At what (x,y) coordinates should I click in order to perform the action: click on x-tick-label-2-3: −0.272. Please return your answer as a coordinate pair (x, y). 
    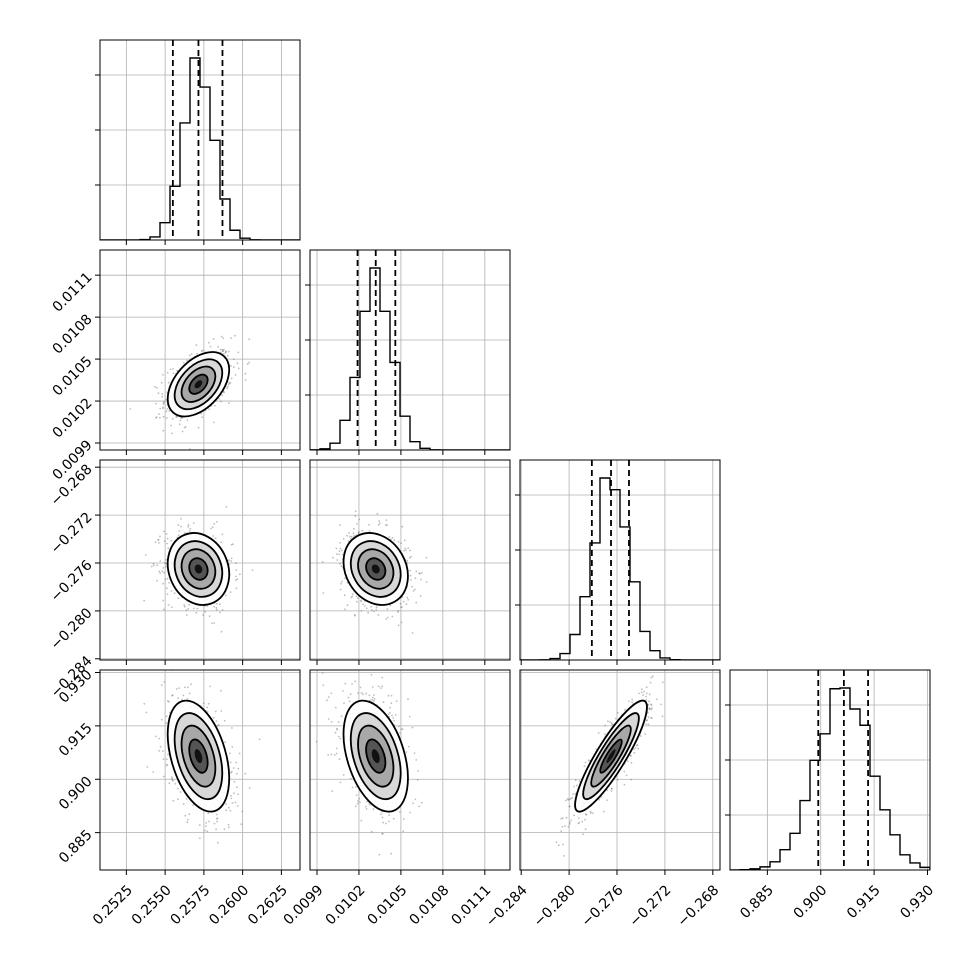
    Looking at the image, I should click on (651, 906).